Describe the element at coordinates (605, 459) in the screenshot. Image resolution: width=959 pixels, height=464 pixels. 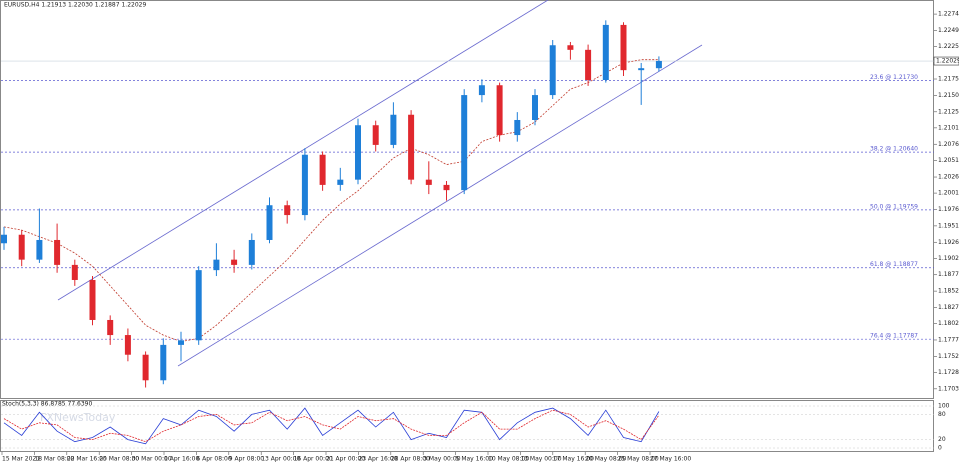
I see `x-tick-label: 20 May 08:00` at that location.